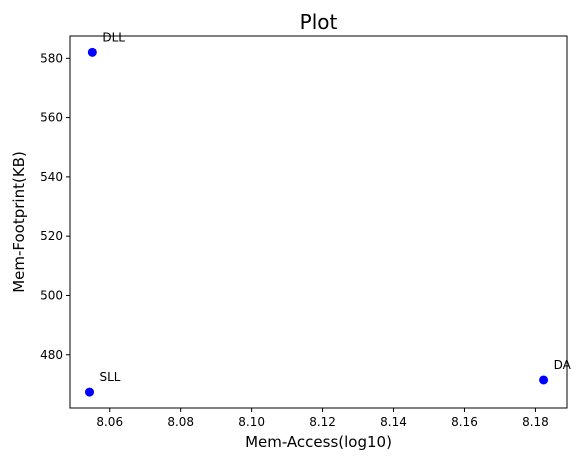 The image size is (584, 464). I want to click on point-label: SLL, so click(110, 377).